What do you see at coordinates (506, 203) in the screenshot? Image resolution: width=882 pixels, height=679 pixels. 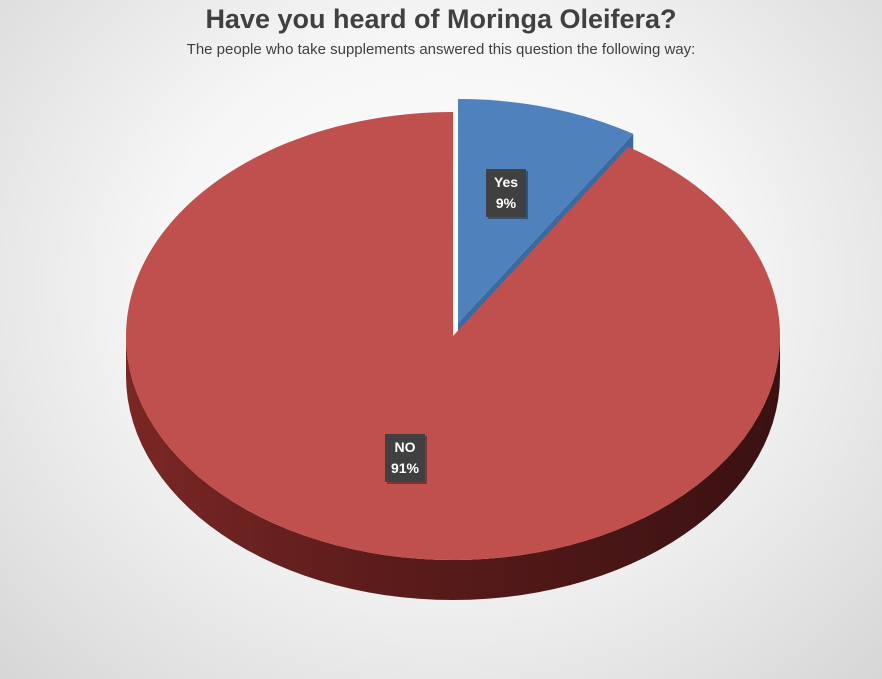 I see `data-label-yes-percent: 9%` at bounding box center [506, 203].